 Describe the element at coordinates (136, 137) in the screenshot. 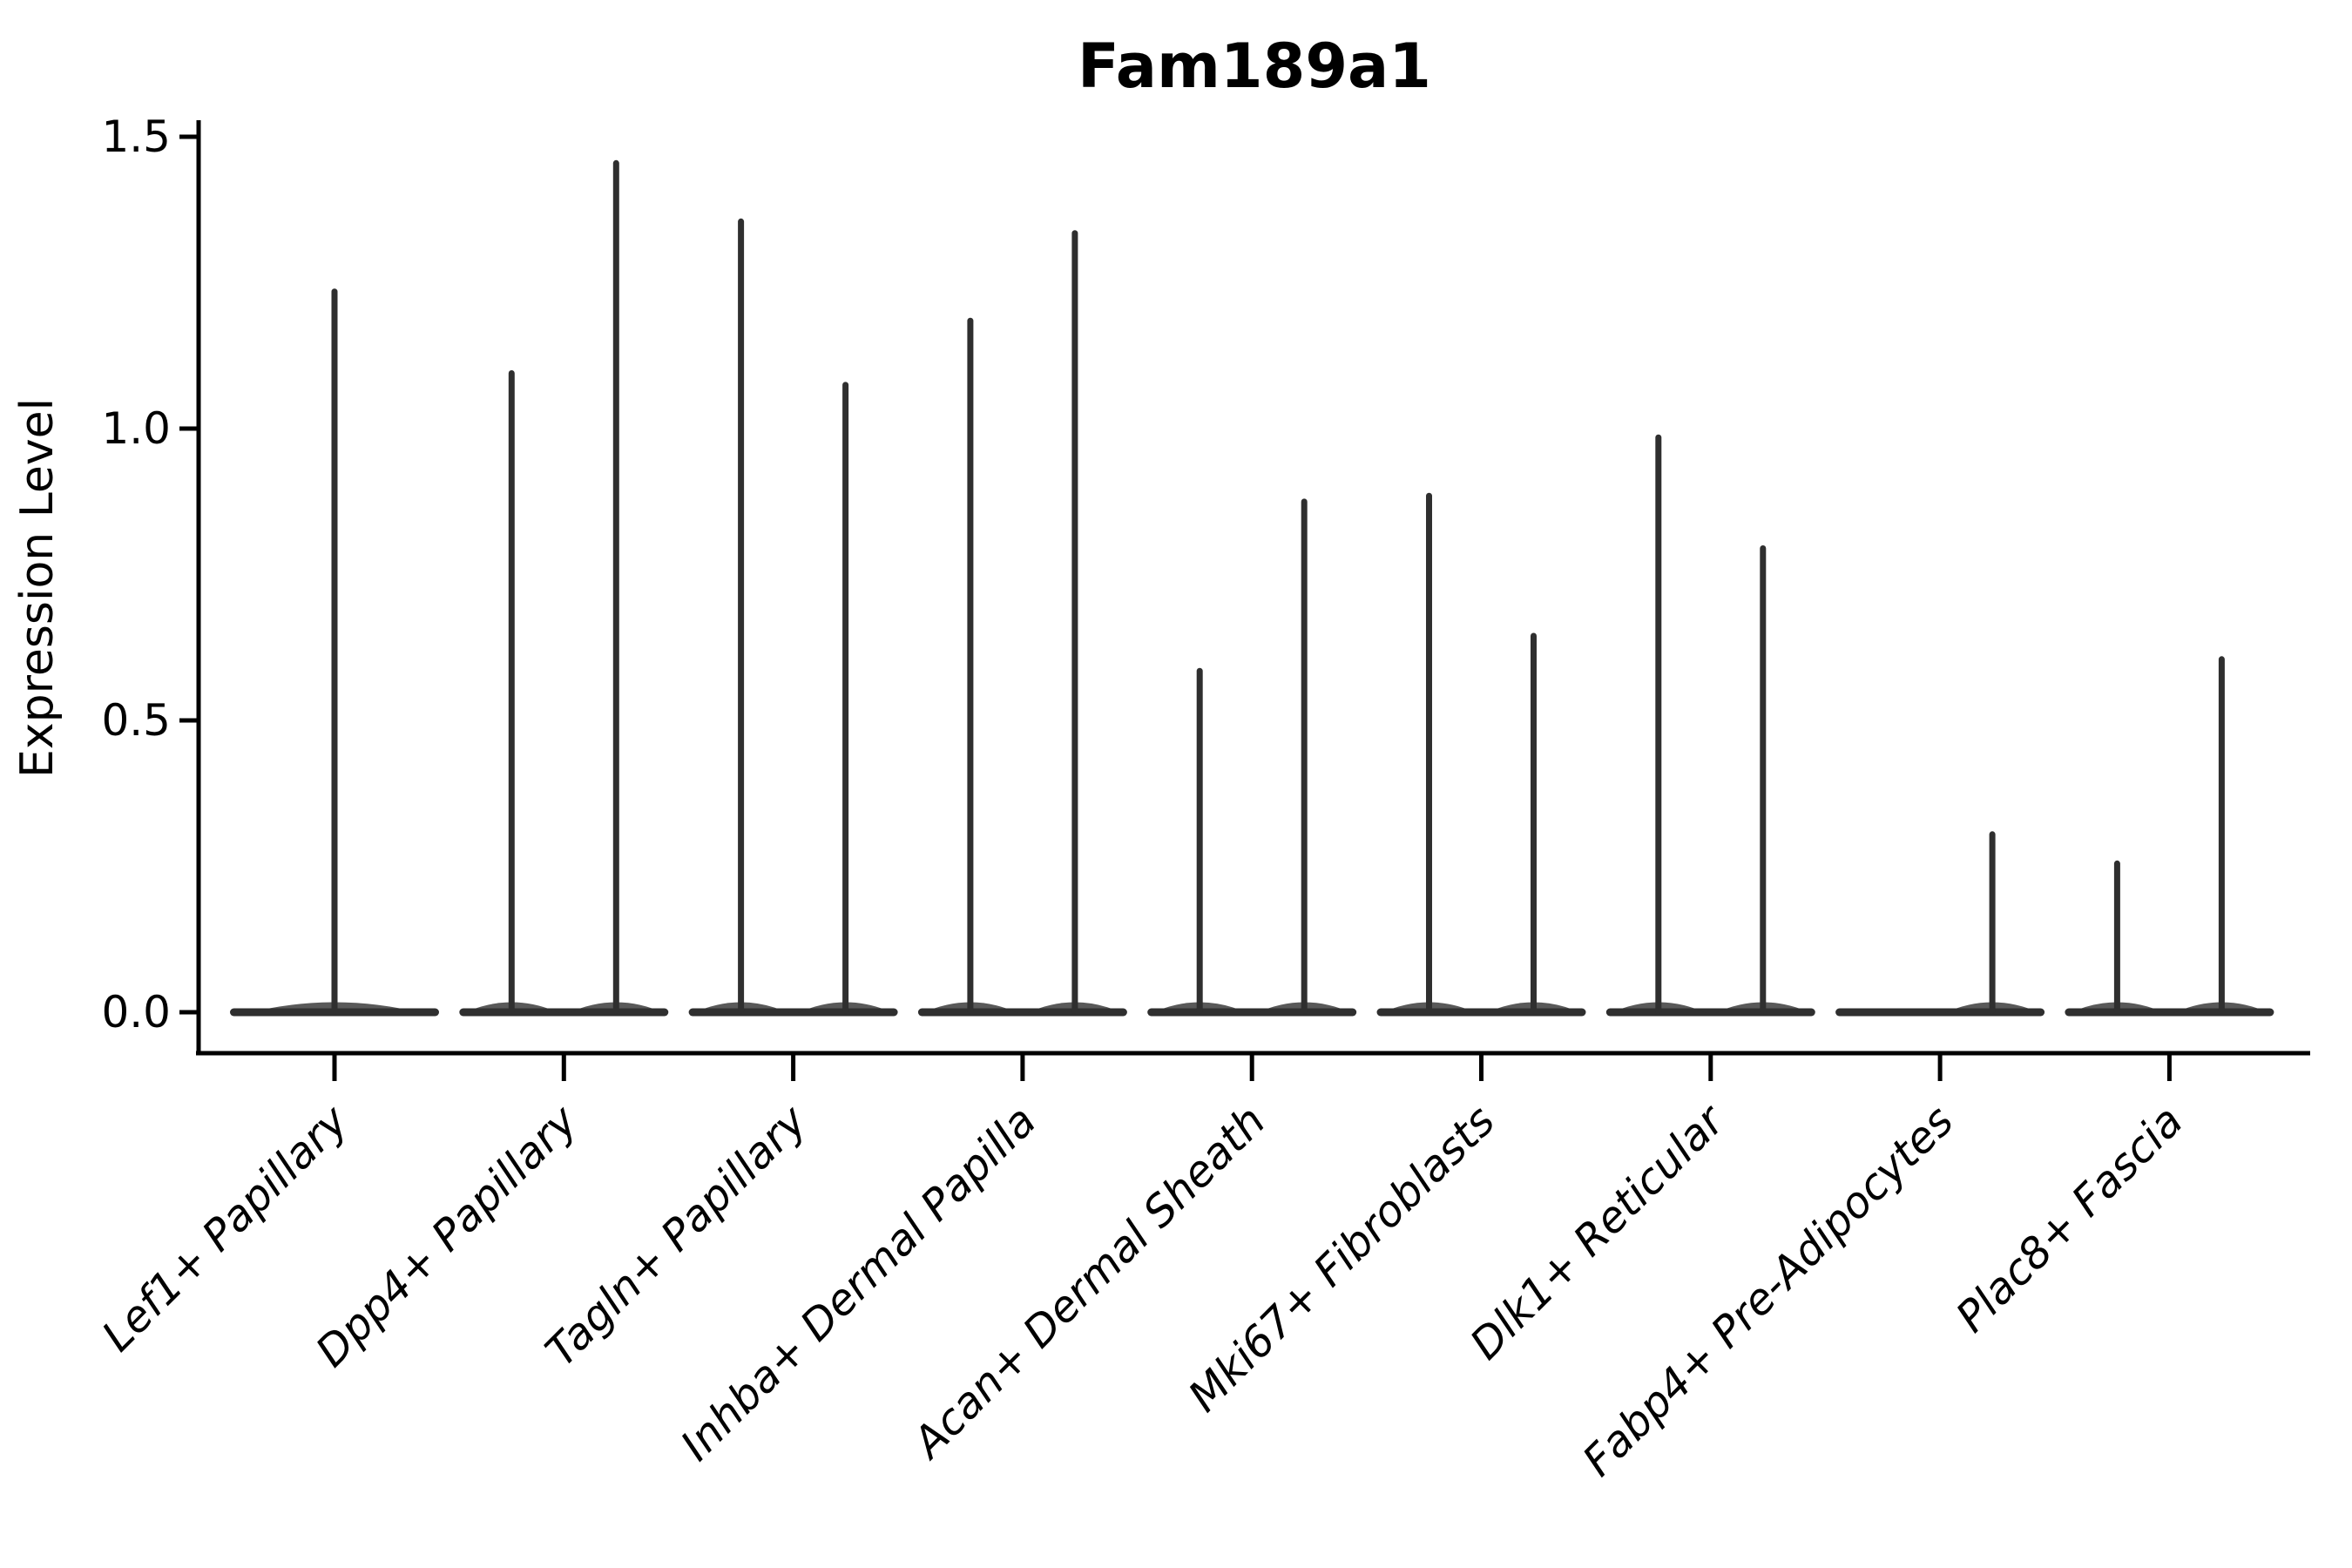

I see `y-tick-label: 1.5` at that location.